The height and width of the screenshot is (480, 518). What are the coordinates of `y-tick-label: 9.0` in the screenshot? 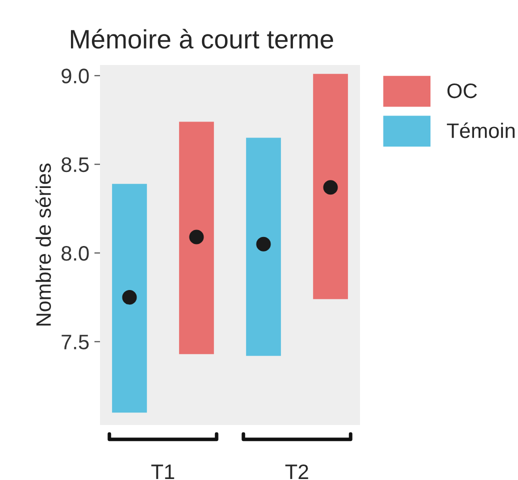 It's located at (75, 76).